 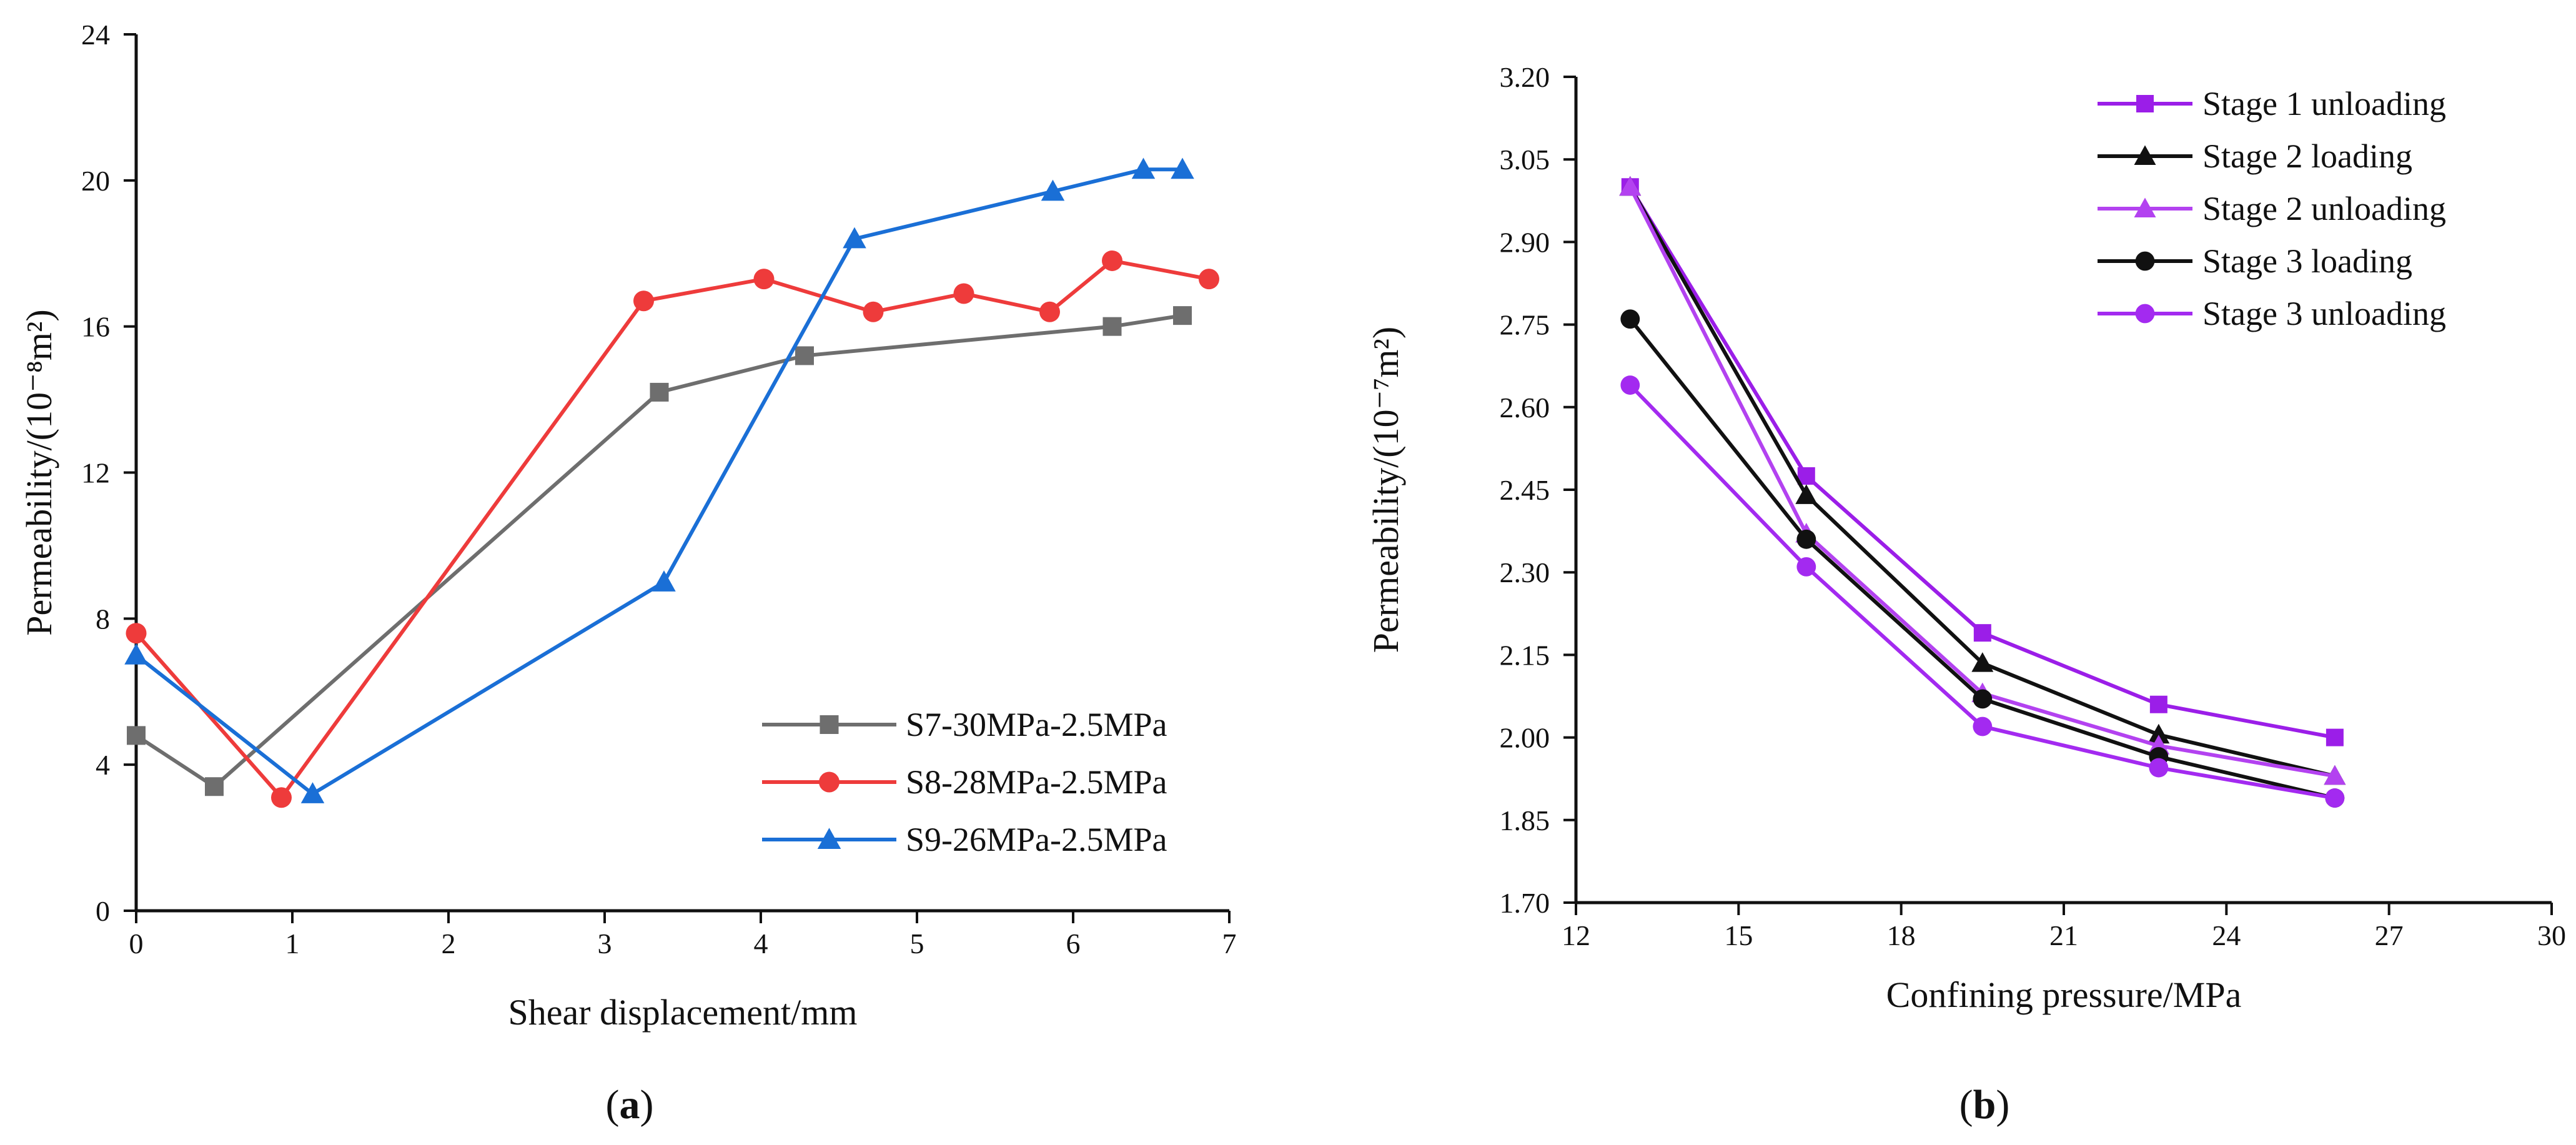 I want to click on panel-b-legend-label: Stage 2 loading, so click(x=2307, y=156).